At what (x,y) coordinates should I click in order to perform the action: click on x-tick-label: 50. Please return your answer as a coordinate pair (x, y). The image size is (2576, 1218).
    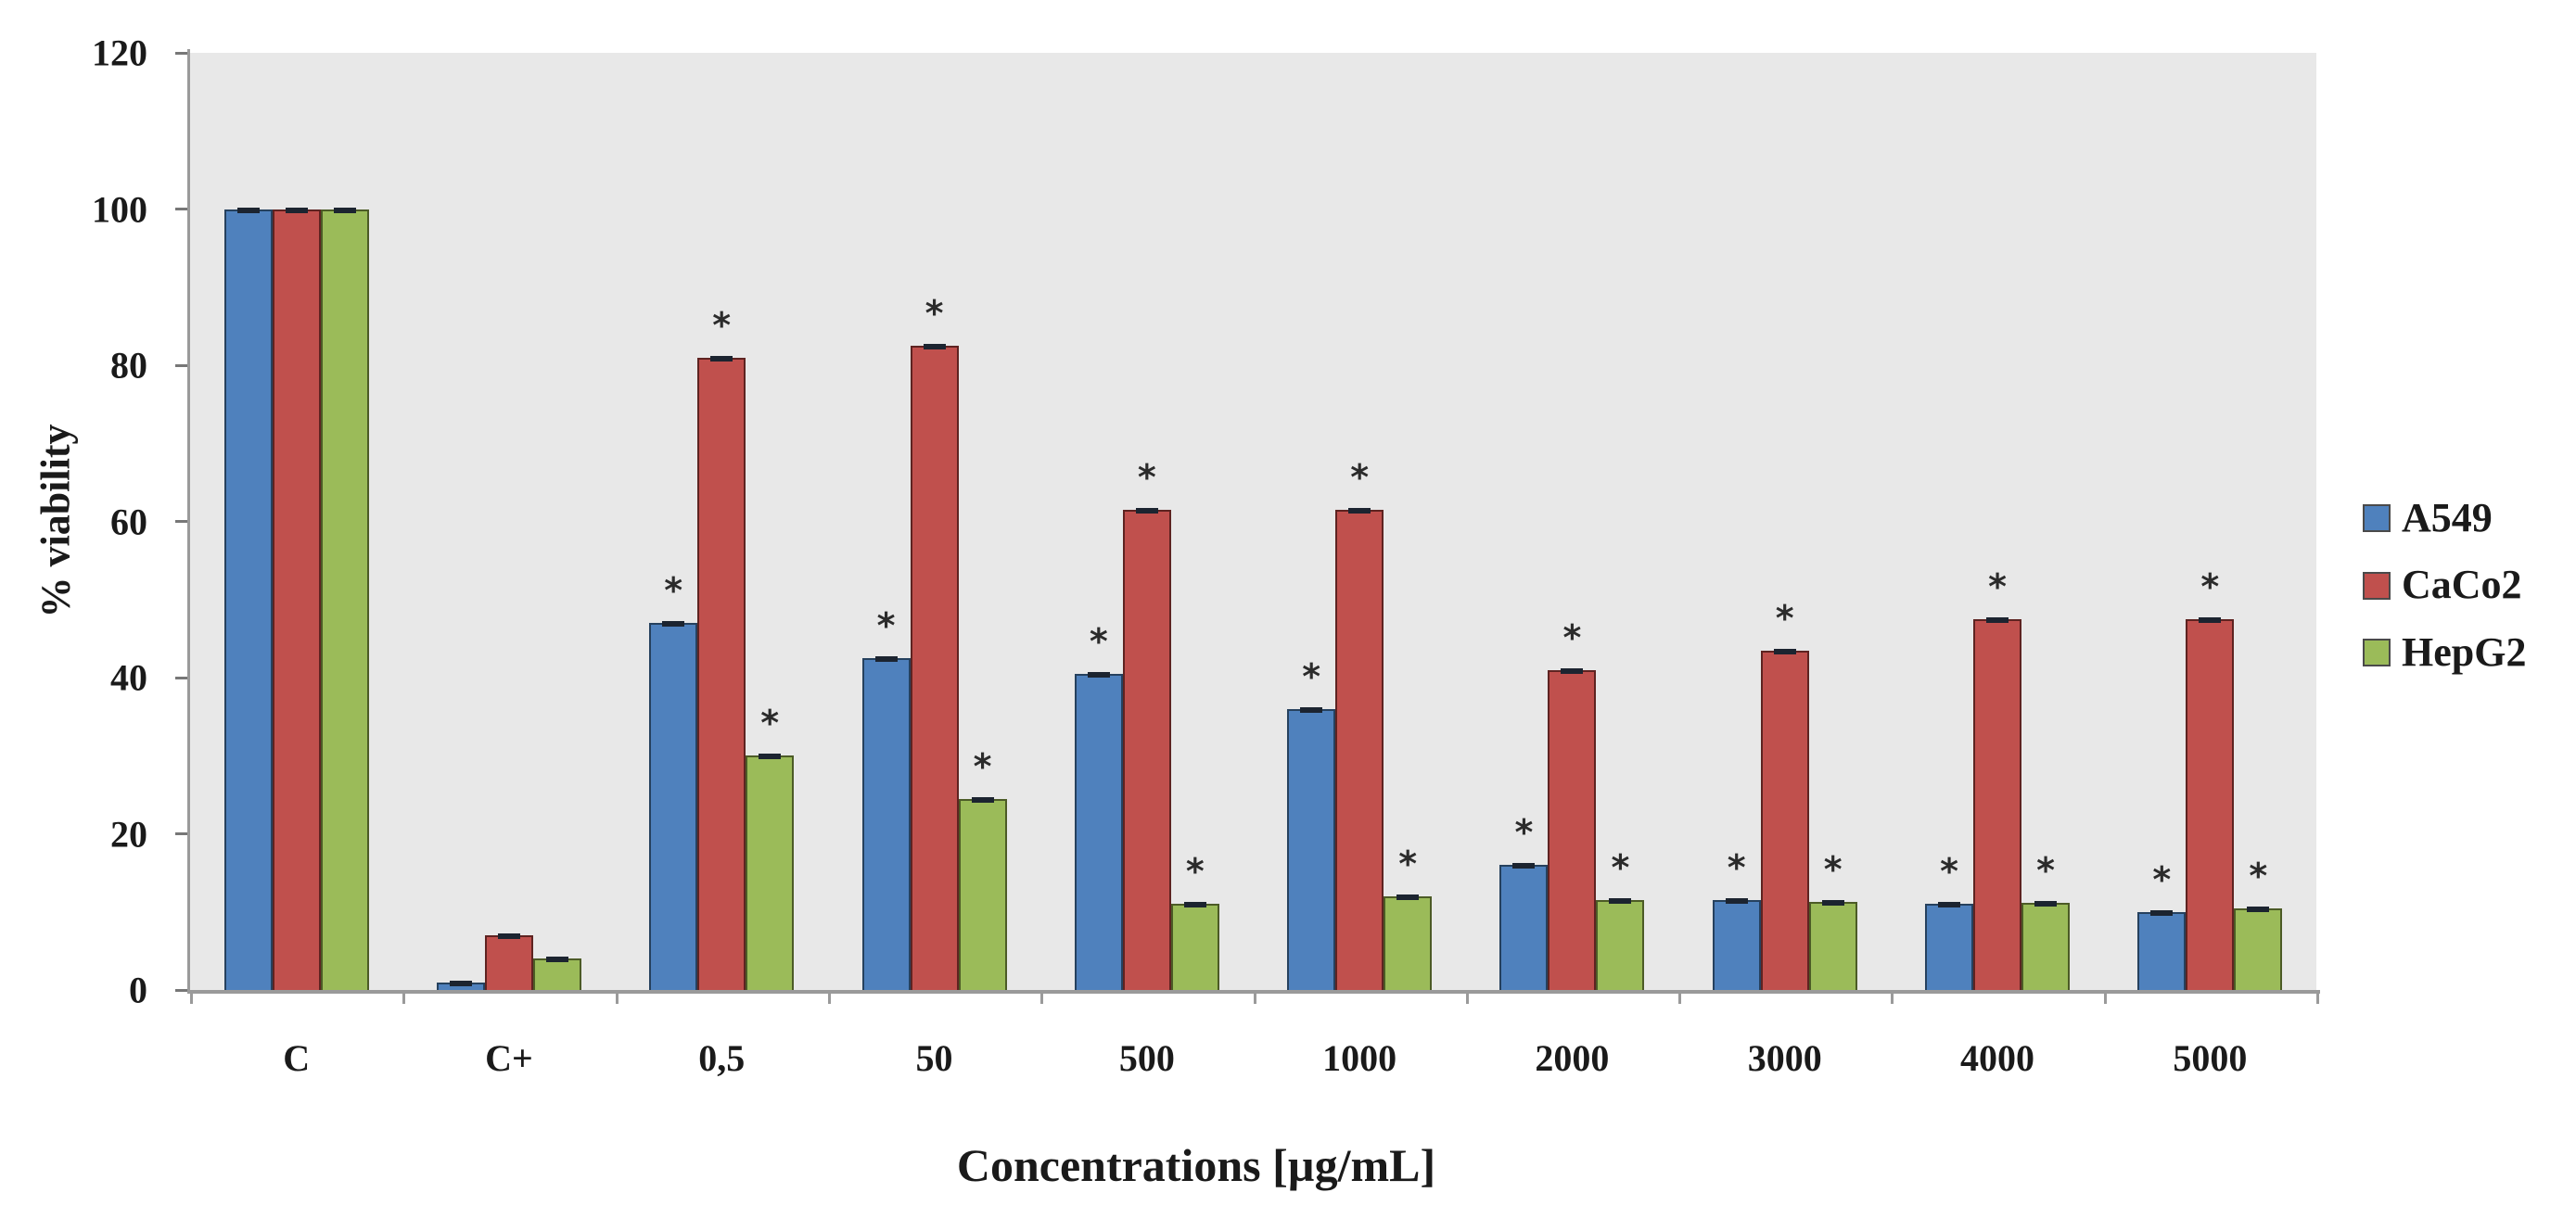
    Looking at the image, I should click on (934, 1058).